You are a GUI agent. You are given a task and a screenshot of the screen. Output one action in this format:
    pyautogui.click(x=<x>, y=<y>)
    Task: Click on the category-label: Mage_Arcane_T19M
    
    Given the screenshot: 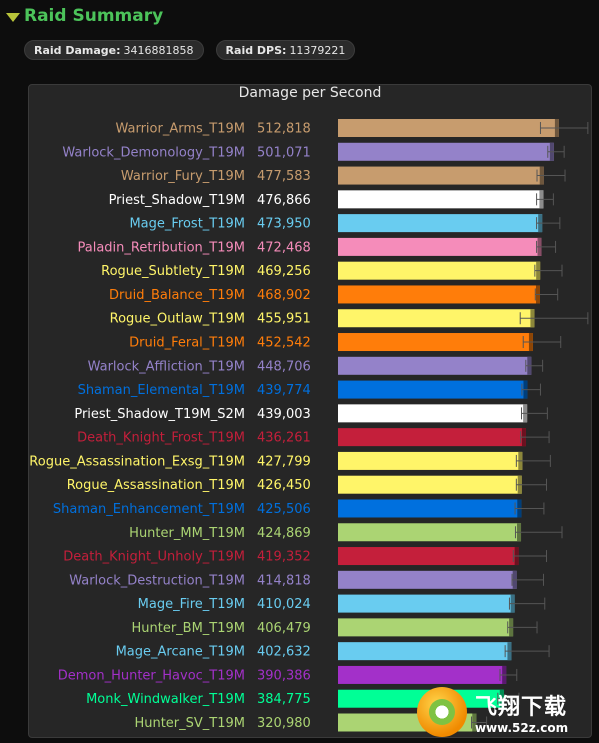 What is the action you would take?
    pyautogui.click(x=180, y=652)
    